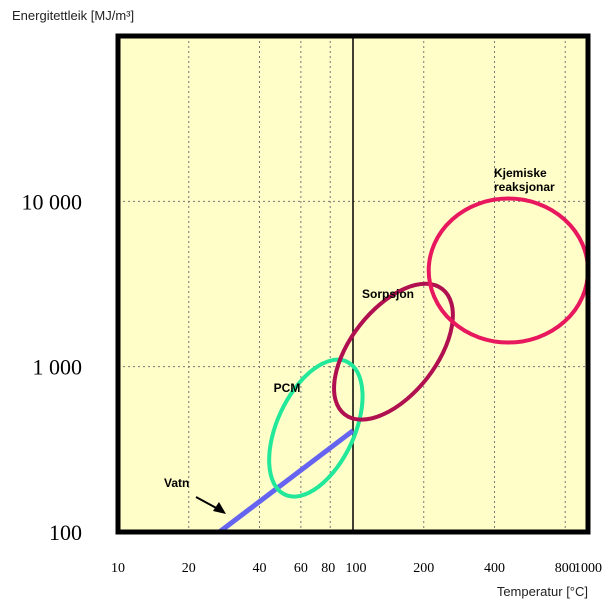 The image size is (608, 602). What do you see at coordinates (219, 508) in the screenshot?
I see `vatn-arrow-head` at bounding box center [219, 508].